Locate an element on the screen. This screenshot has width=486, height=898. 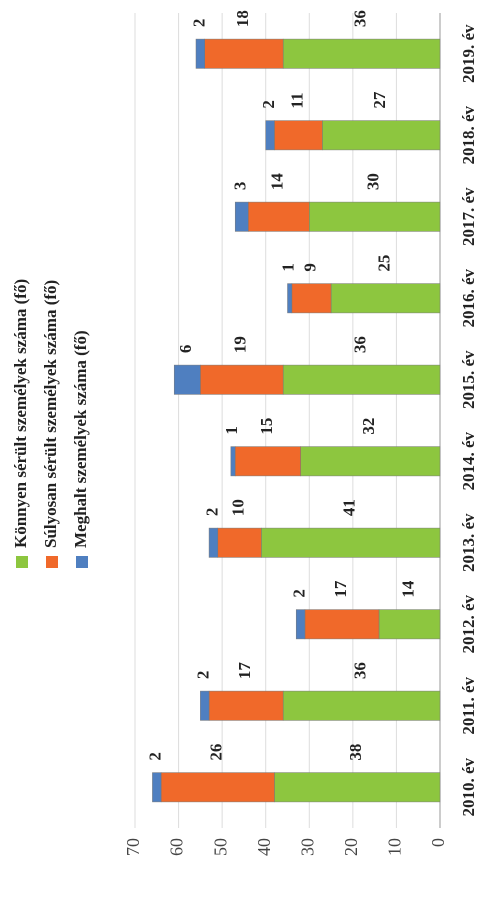
y-tick-label: 70 is located at coordinates (133, 847).